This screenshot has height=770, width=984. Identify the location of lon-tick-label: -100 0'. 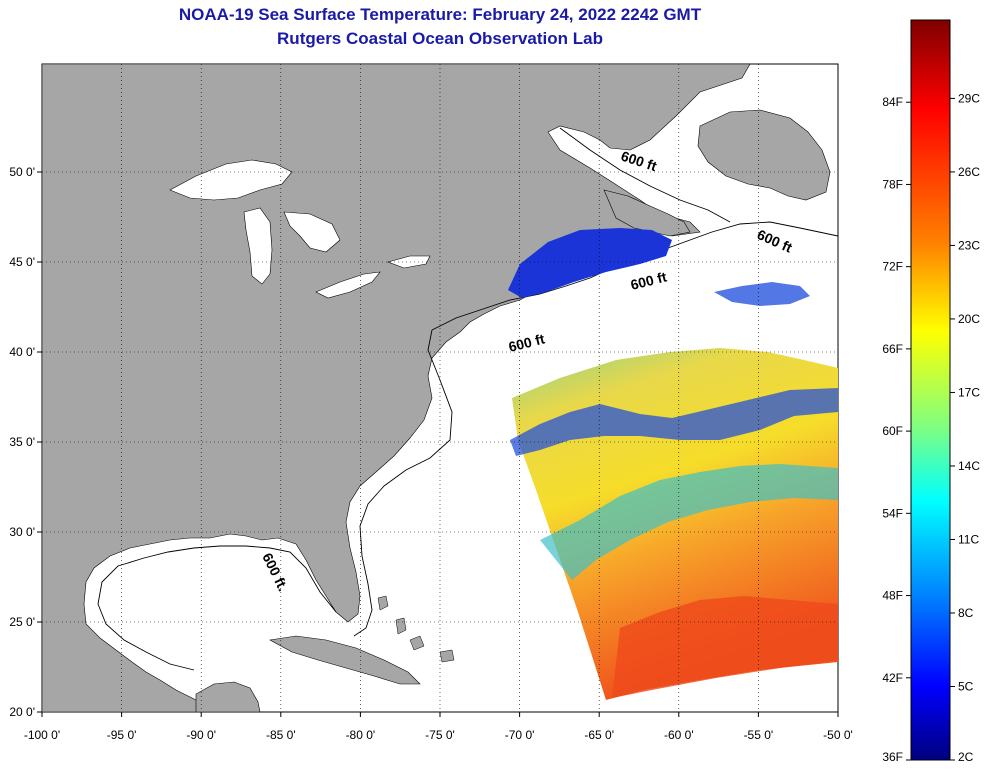
(42, 735).